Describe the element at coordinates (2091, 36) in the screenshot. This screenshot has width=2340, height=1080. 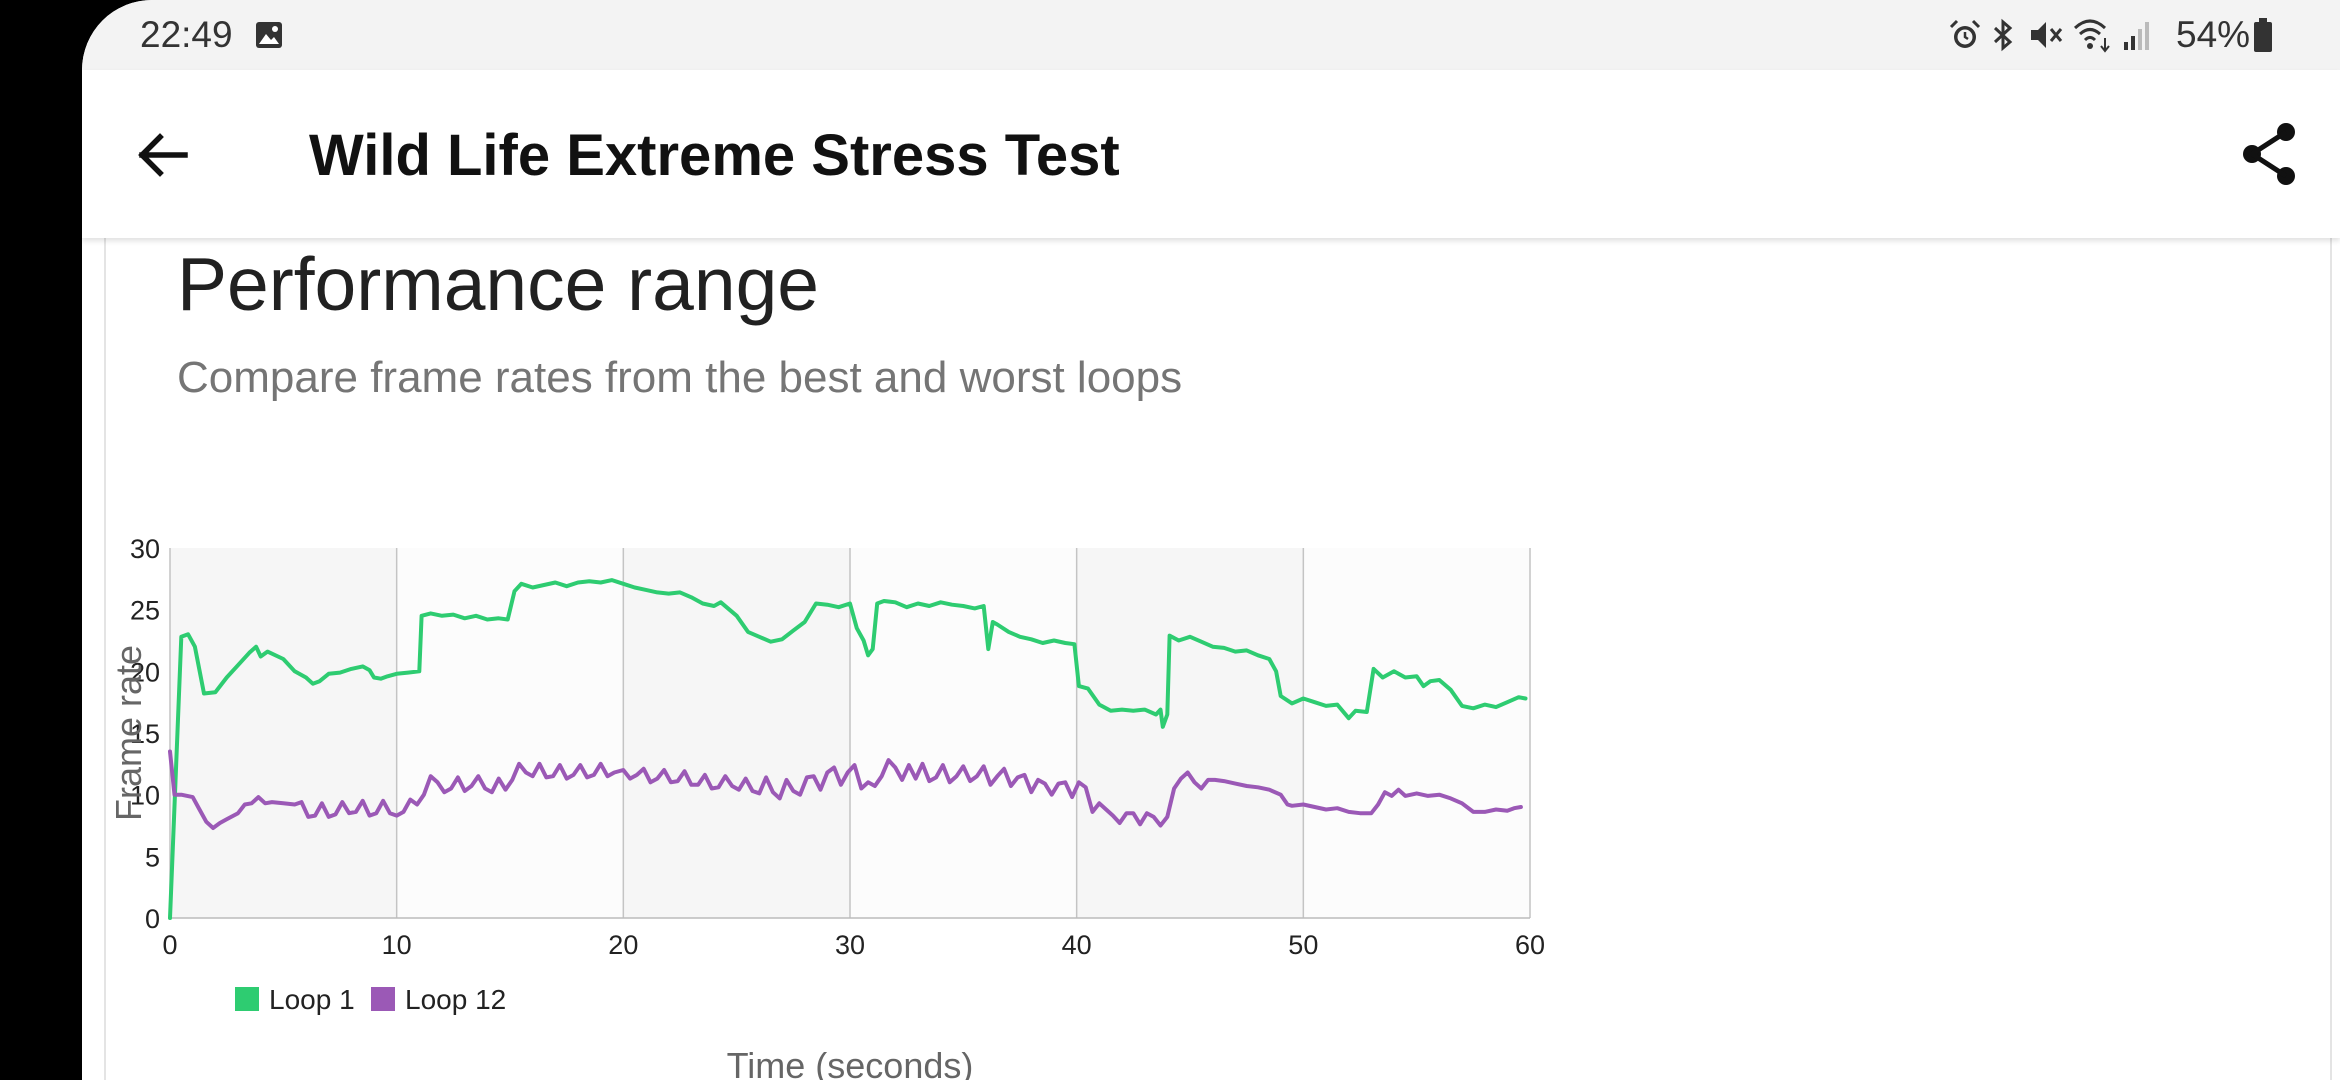
I see `wifi-icon` at that location.